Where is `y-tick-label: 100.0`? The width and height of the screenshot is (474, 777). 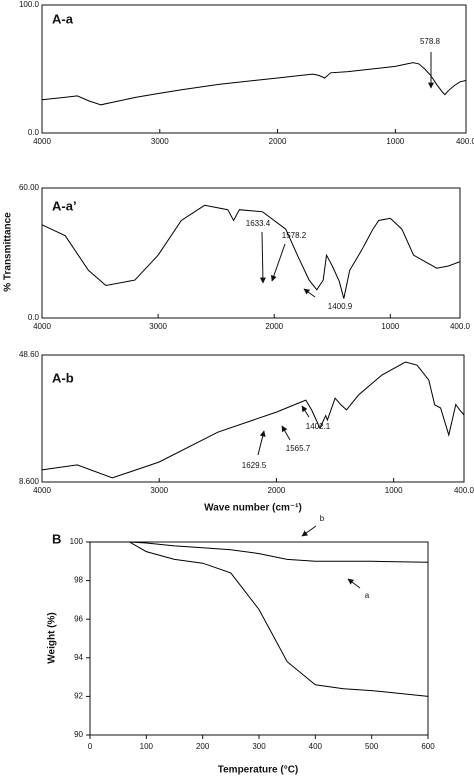 y-tick-label: 100.0 is located at coordinates (29, 4).